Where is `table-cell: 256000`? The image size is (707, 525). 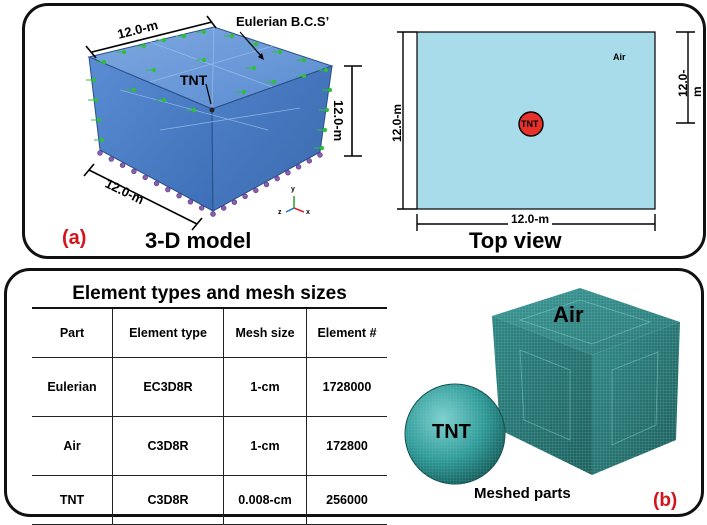 table-cell: 256000 is located at coordinates (346, 500).